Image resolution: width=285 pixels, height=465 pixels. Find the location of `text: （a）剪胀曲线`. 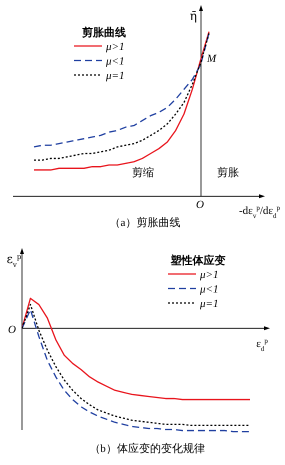

text: （a）剪胀曲线 is located at coordinates (145, 222).